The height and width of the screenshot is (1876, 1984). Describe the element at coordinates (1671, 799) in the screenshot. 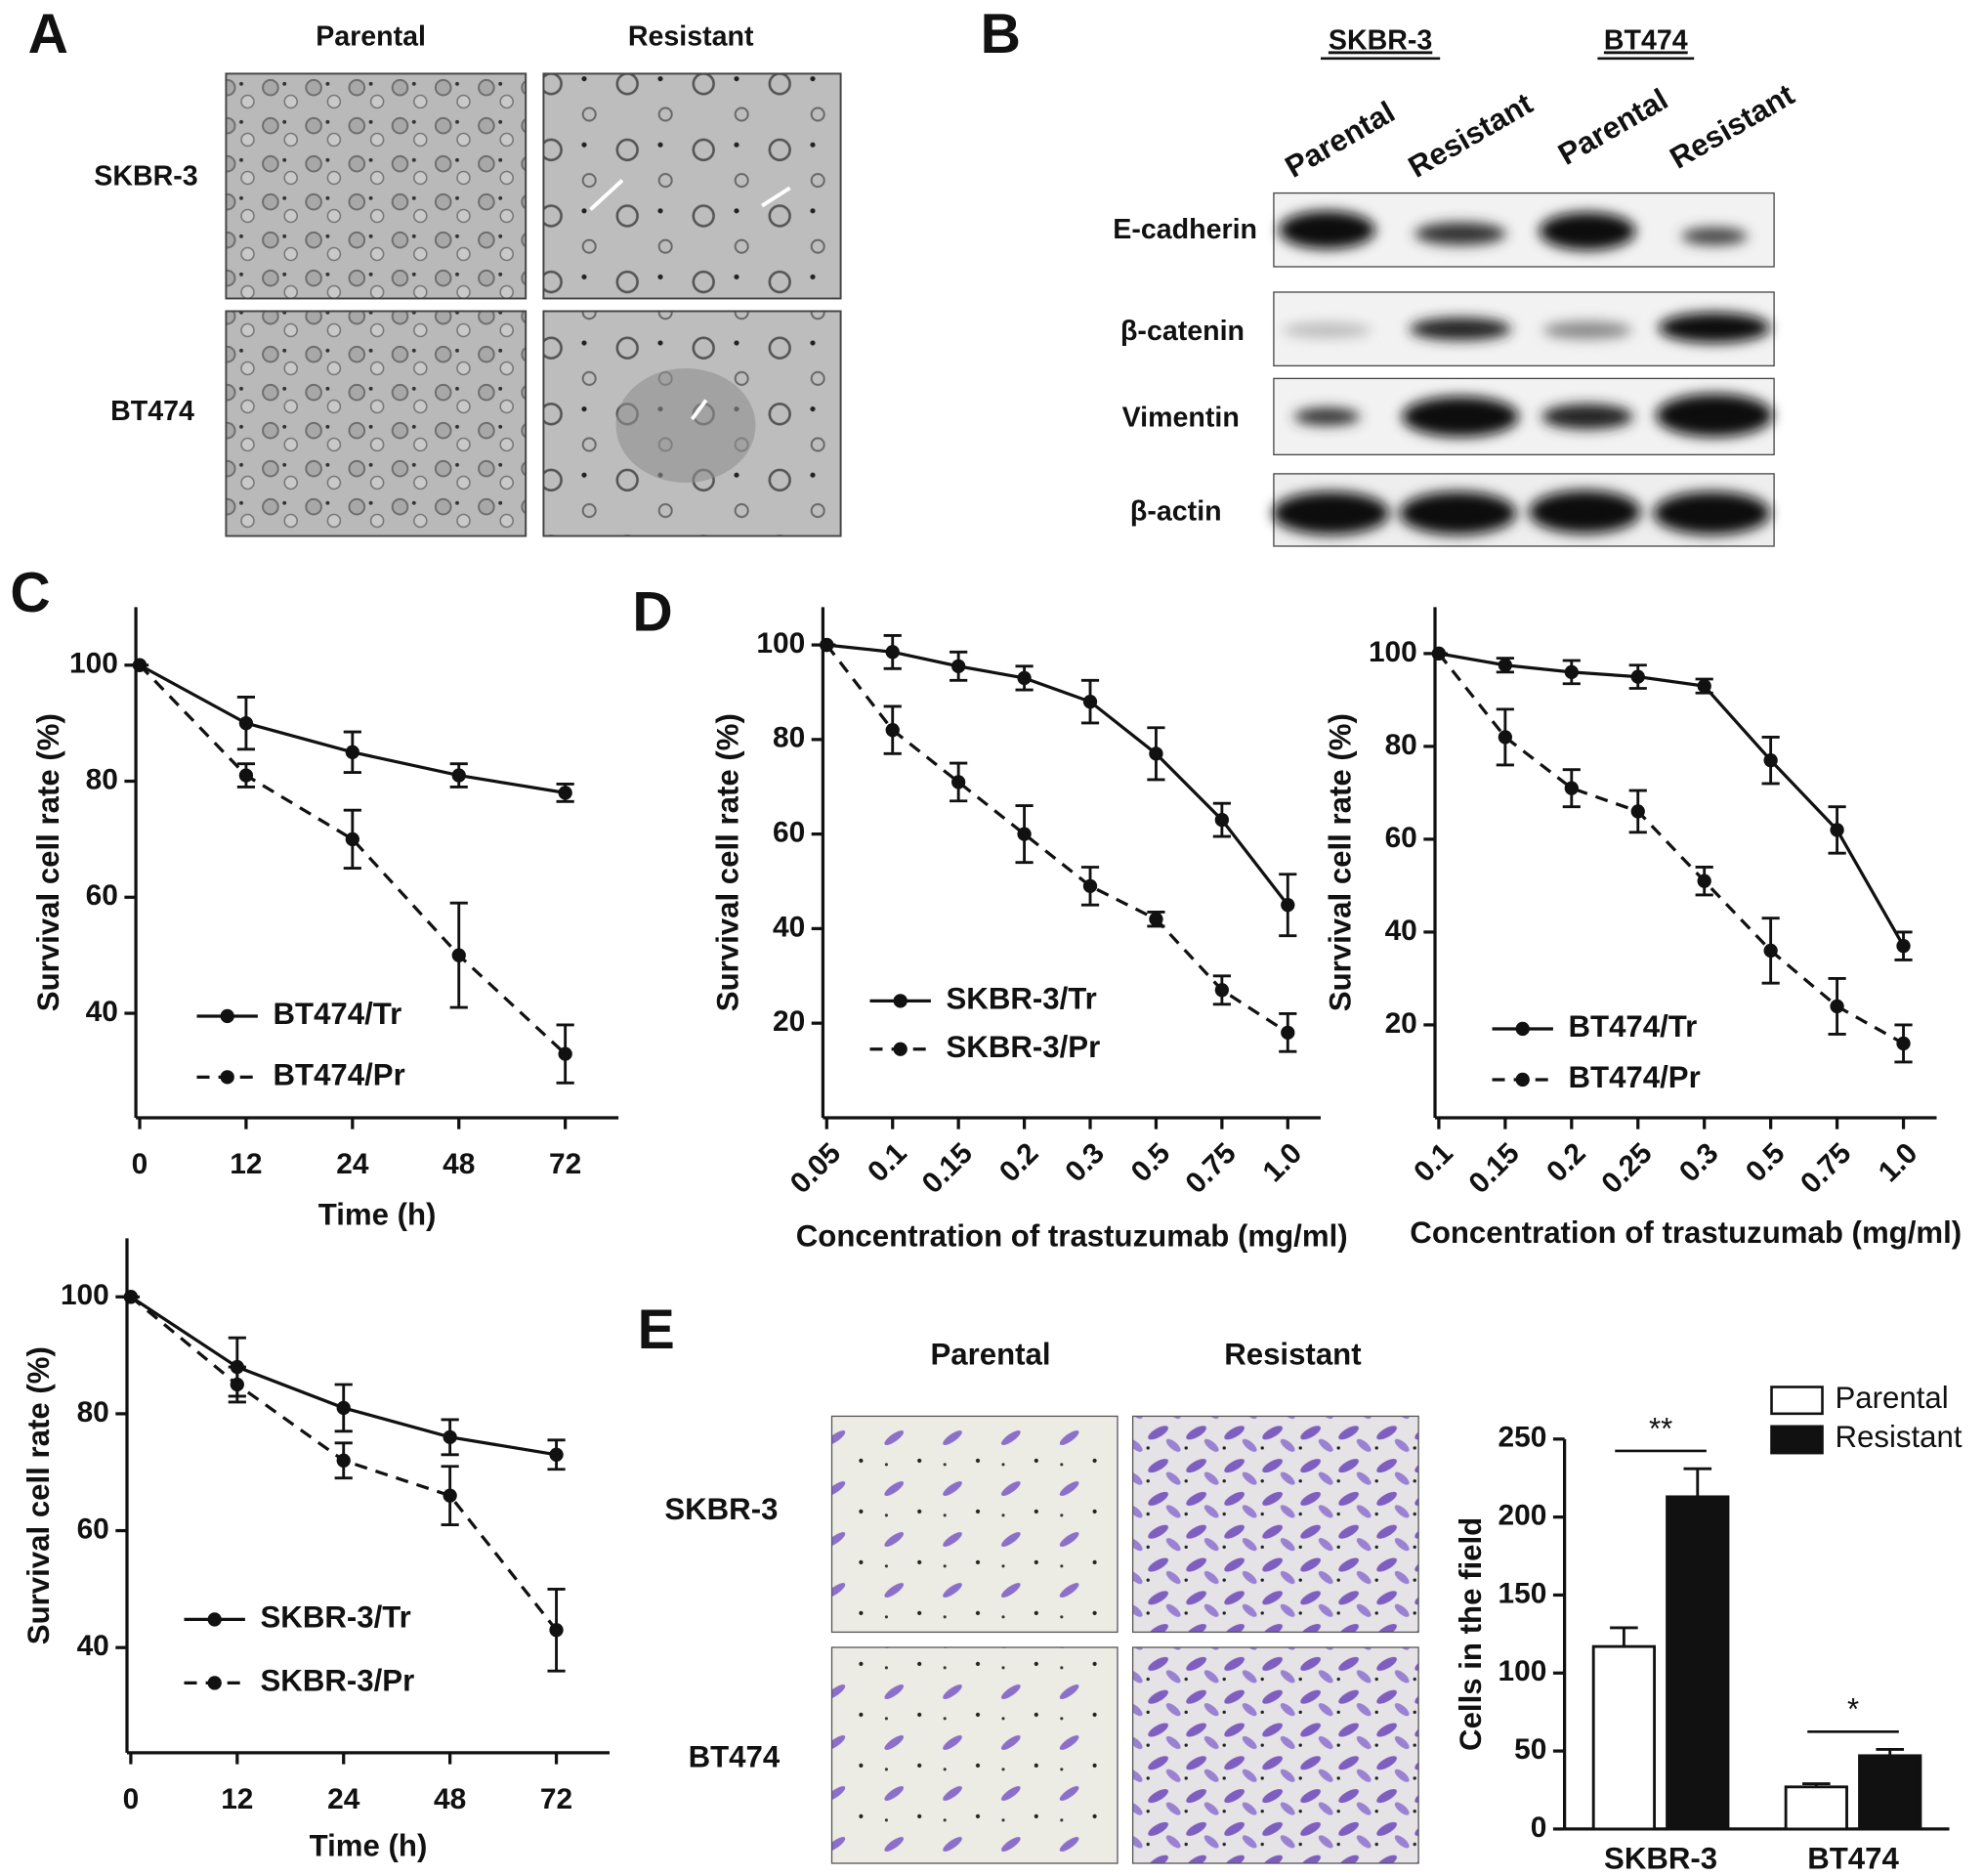

I see `series-line` at that location.